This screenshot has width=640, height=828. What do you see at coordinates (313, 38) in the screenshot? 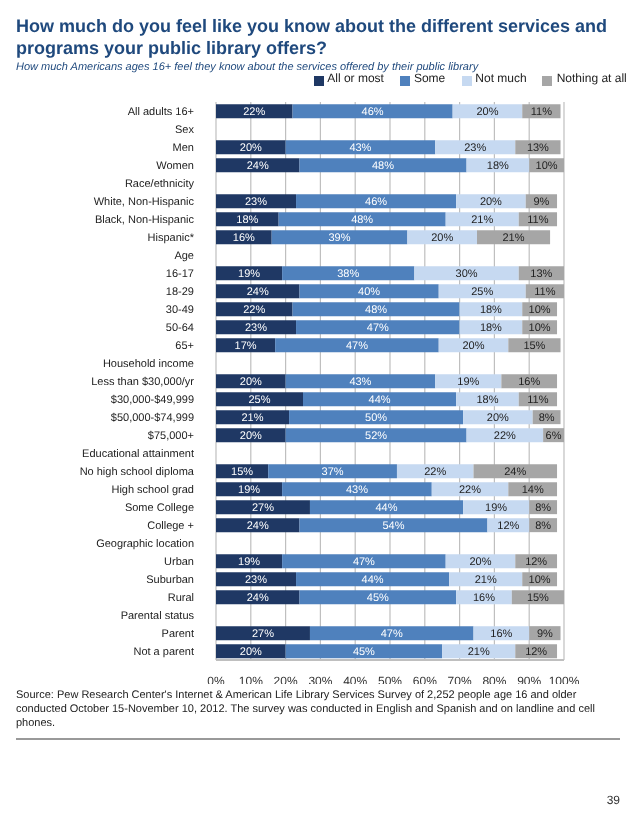
I see `chart-title: How much do you feel like you know about the different services and programs your public library offers?` at bounding box center [313, 38].